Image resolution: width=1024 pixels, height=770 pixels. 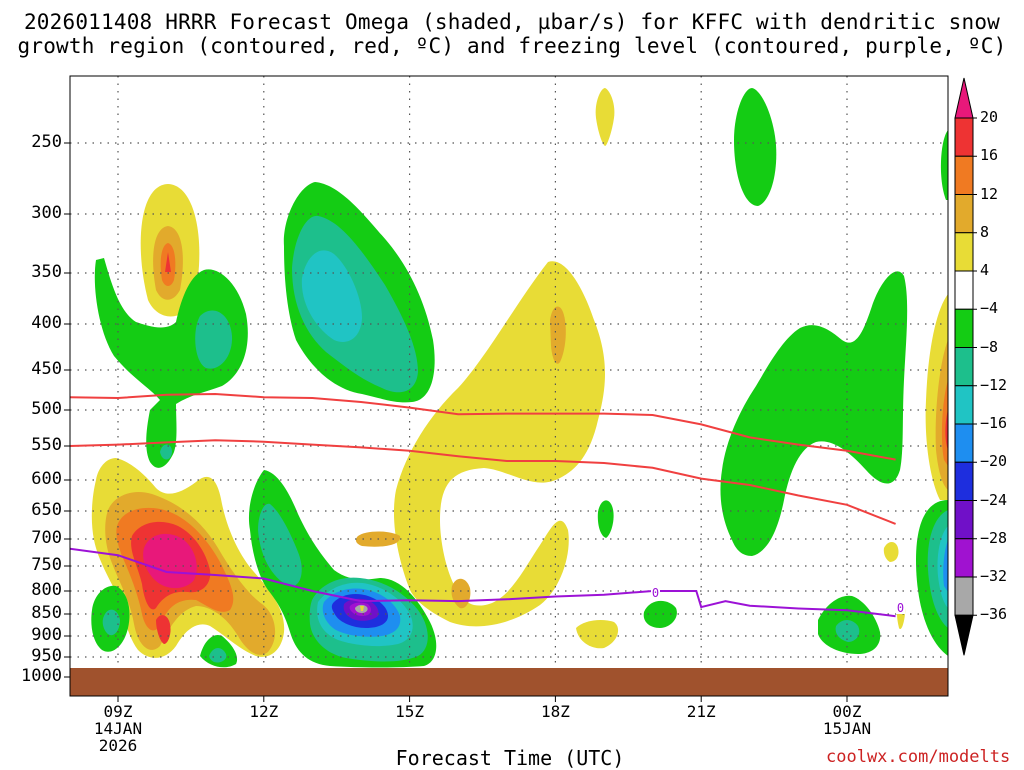 I want to click on colorbar, so click(x=965, y=366).